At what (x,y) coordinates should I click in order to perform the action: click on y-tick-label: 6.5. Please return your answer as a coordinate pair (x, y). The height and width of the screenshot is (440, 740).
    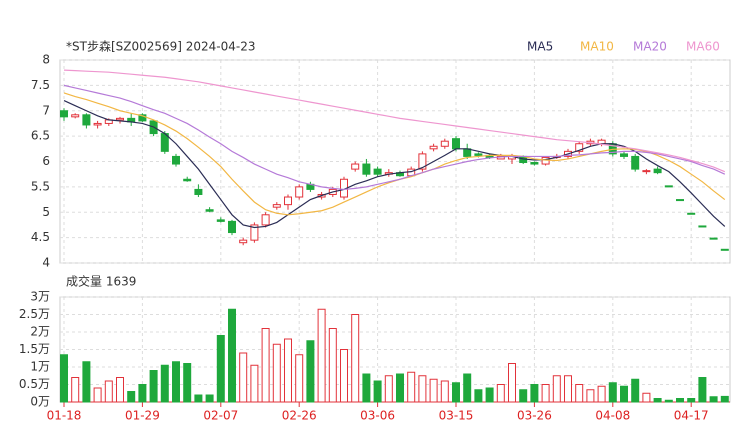
    Looking at the image, I should click on (40, 136).